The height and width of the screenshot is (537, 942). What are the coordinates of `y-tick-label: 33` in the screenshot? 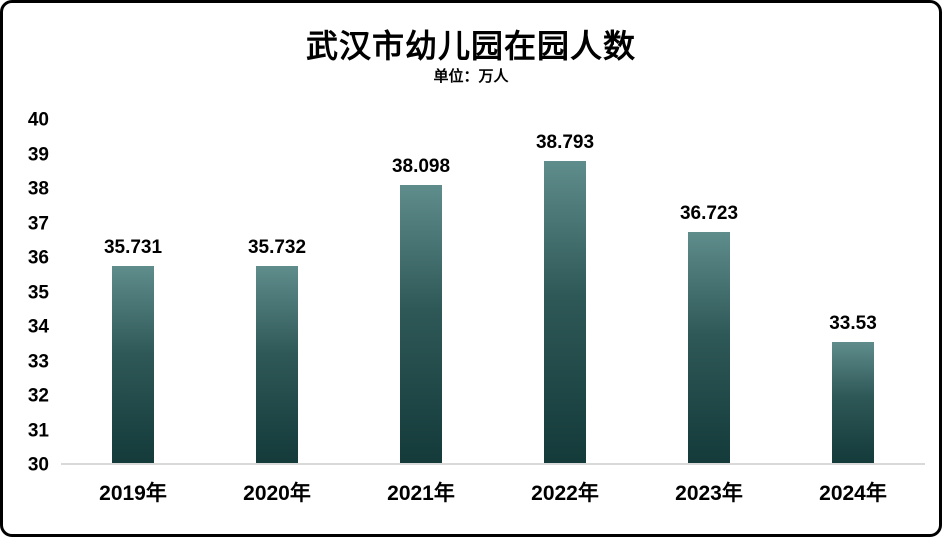 It's located at (38, 361).